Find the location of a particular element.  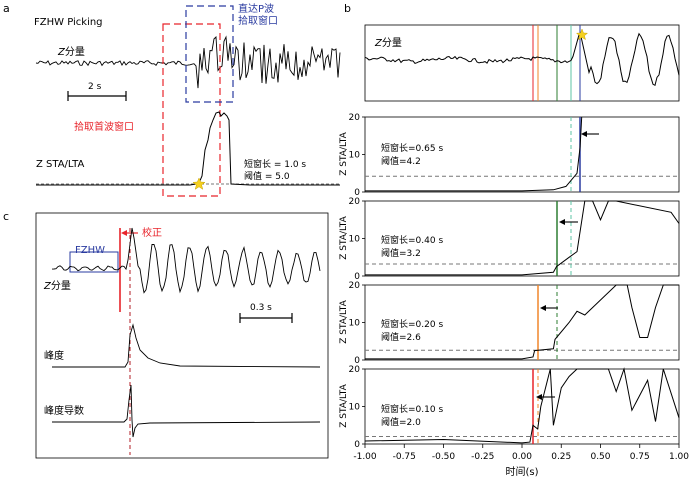

direct-p-window-label-line2: 拾取窗口 is located at coordinates (258, 20).